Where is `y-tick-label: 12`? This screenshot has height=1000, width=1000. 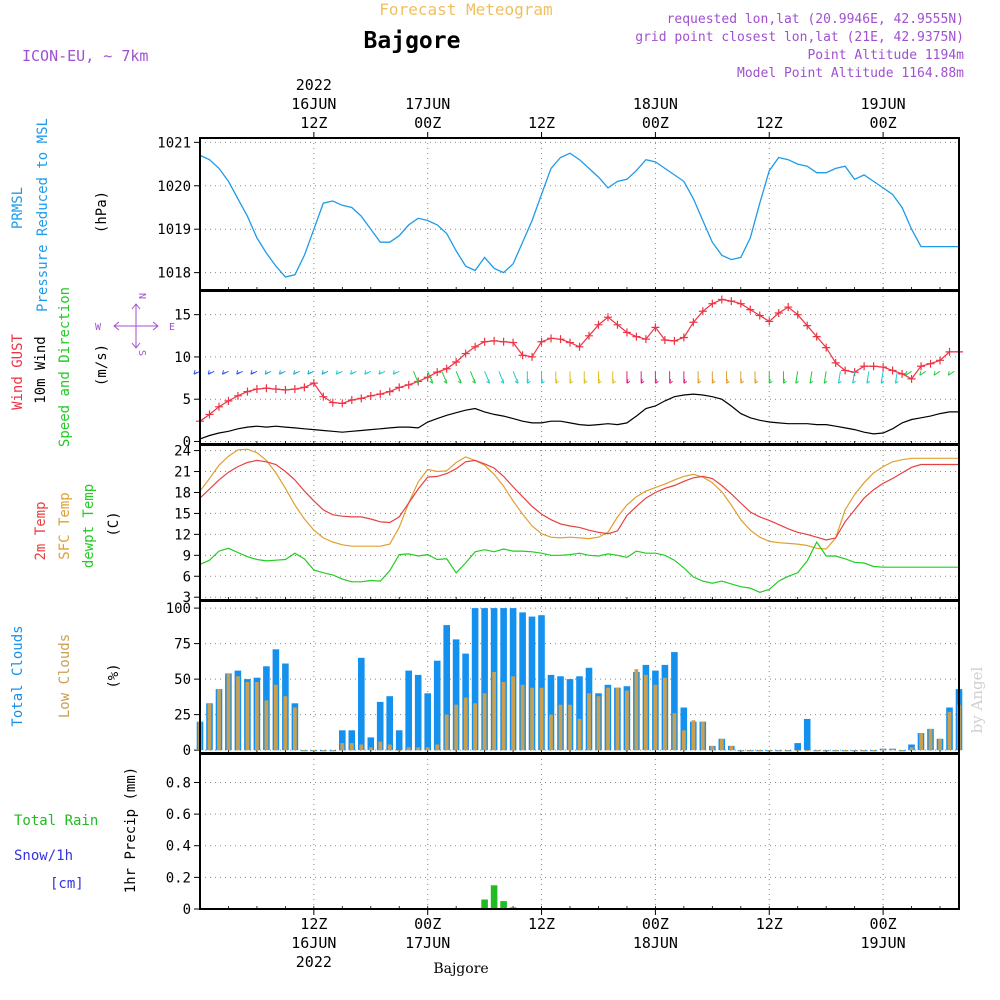
y-tick-label: 12 is located at coordinates (182, 535).